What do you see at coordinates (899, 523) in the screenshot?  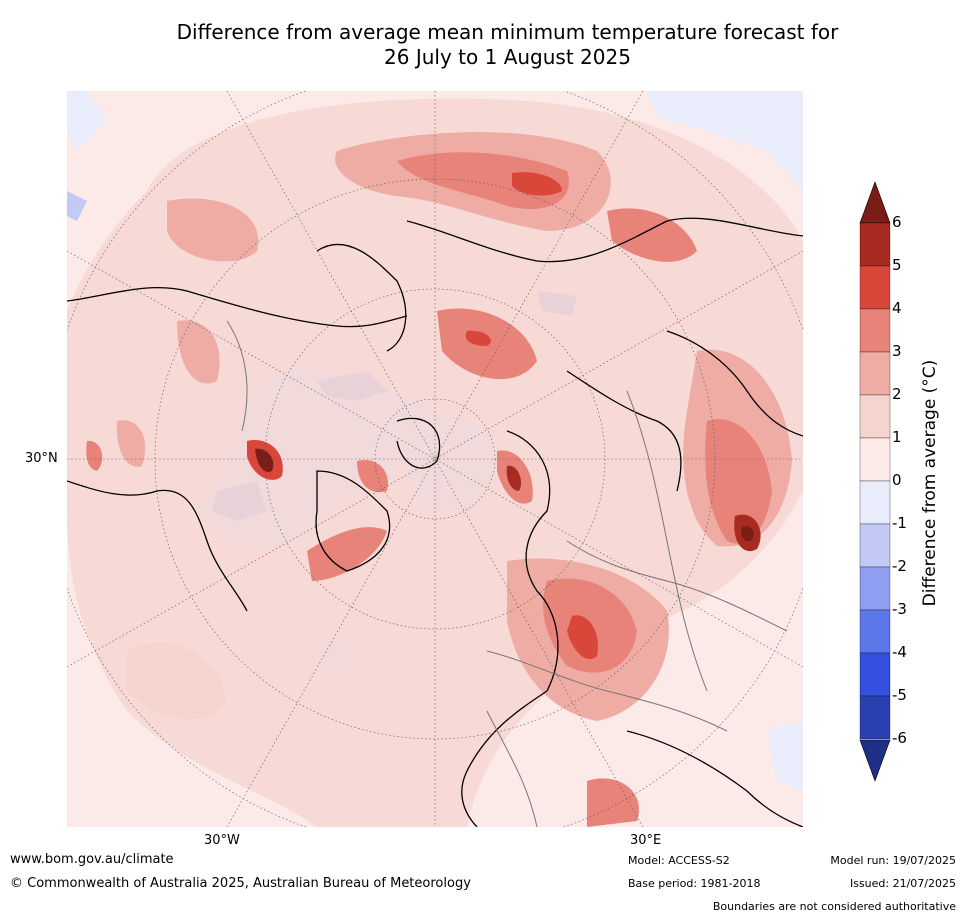 I see `colorbar-tick-label: -1` at bounding box center [899, 523].